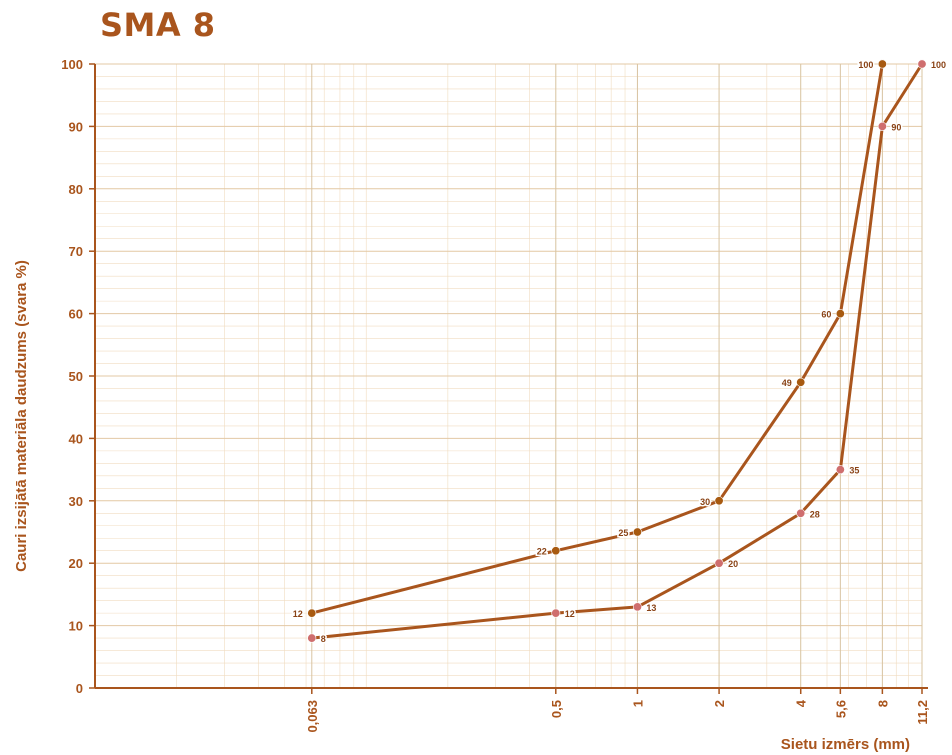 The image size is (952, 755). What do you see at coordinates (705, 502) in the screenshot?
I see `series-1-data-label: 30` at bounding box center [705, 502].